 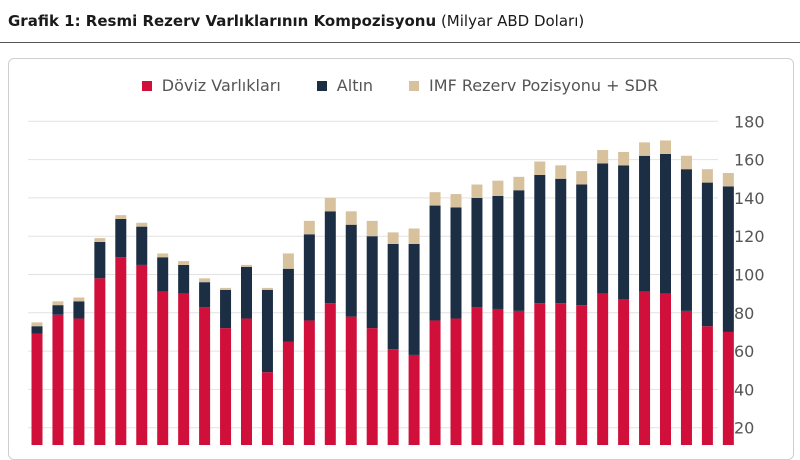 What do you see at coordinates (146, 85) in the screenshot?
I see `legend-swatch-doviz` at bounding box center [146, 85].